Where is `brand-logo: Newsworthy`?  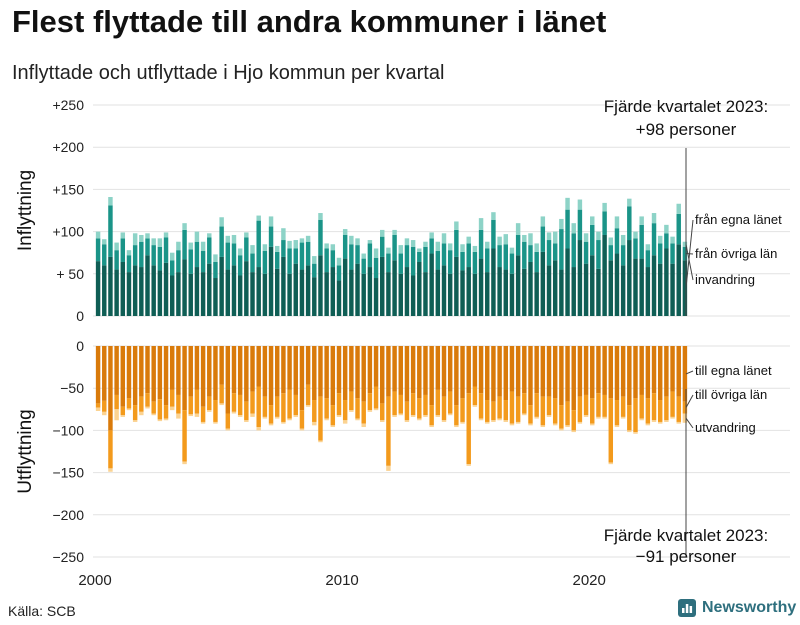
brand-logo: Newsworthy is located at coordinates (737, 608).